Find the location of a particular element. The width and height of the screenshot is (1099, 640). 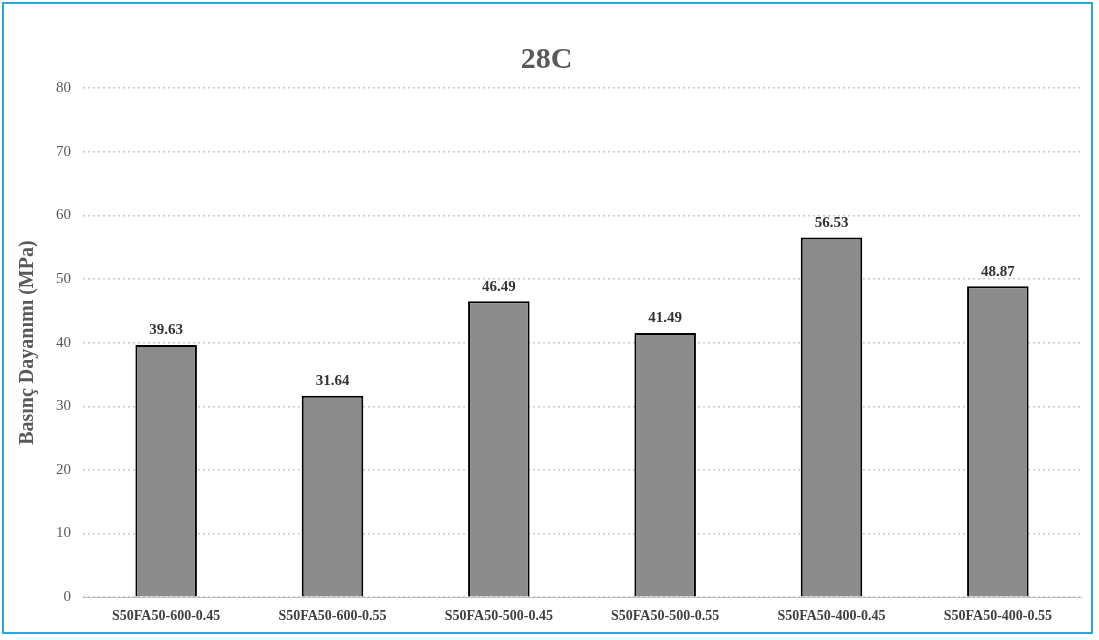

y-tick-label: 30 is located at coordinates (63, 405).